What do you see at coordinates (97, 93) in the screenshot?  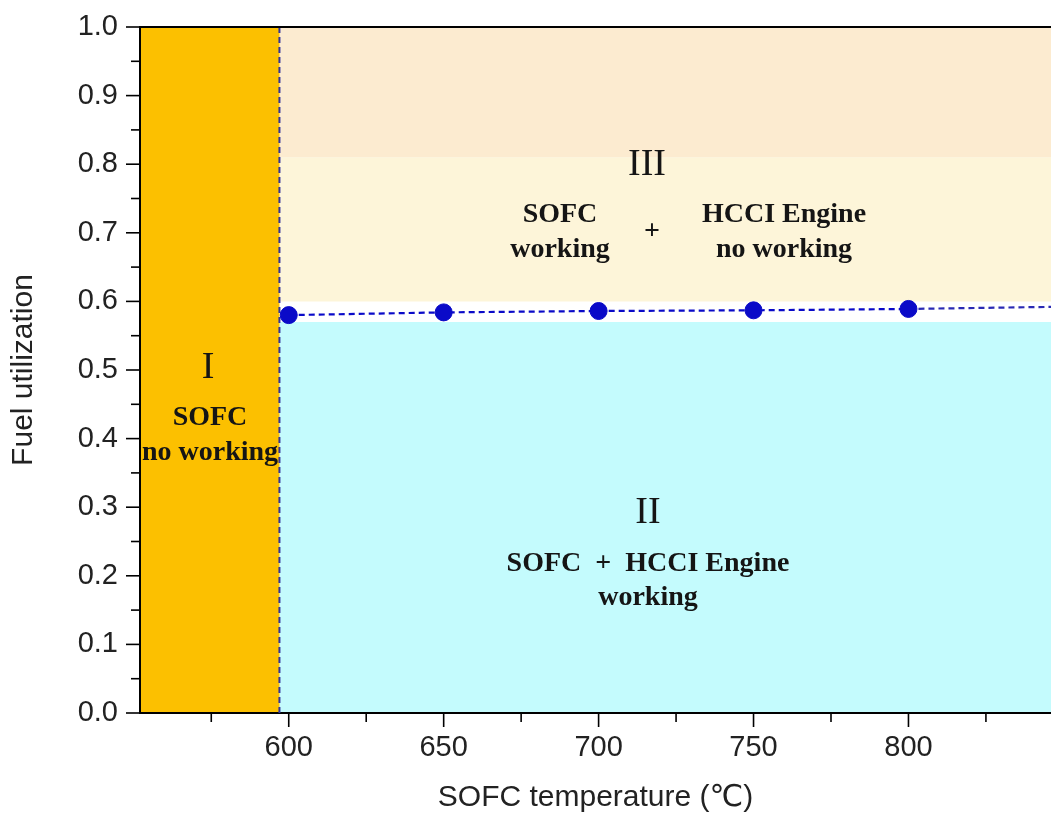 I see `y-tick-label: 0.9` at bounding box center [97, 93].